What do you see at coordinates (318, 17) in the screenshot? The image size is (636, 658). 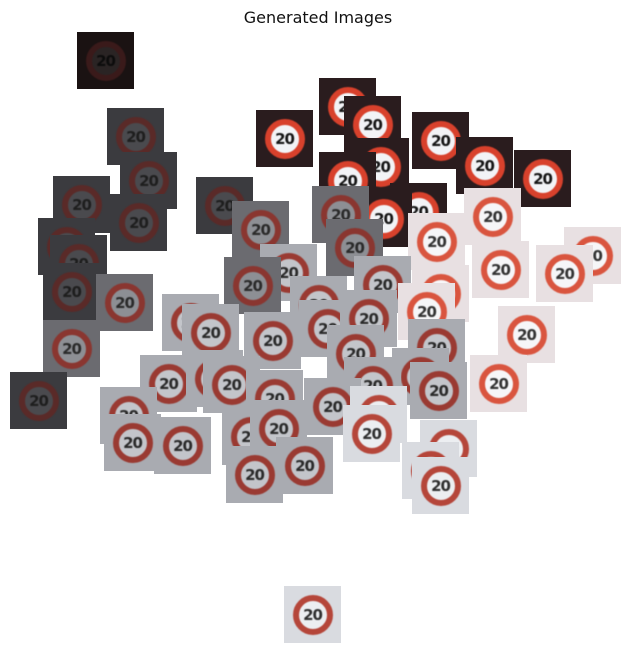 I see `figure-title: Generated Images` at bounding box center [318, 17].